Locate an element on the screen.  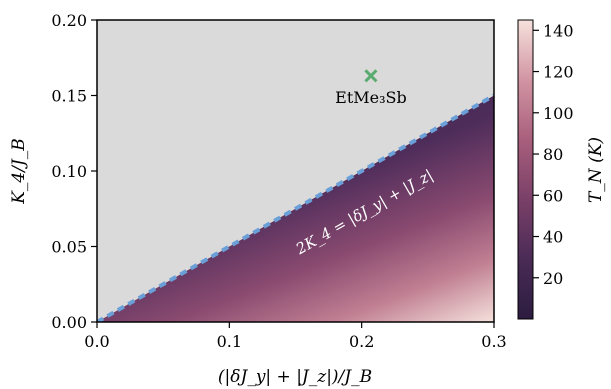
colorbar-tick-label: 140 is located at coordinates (558, 30).